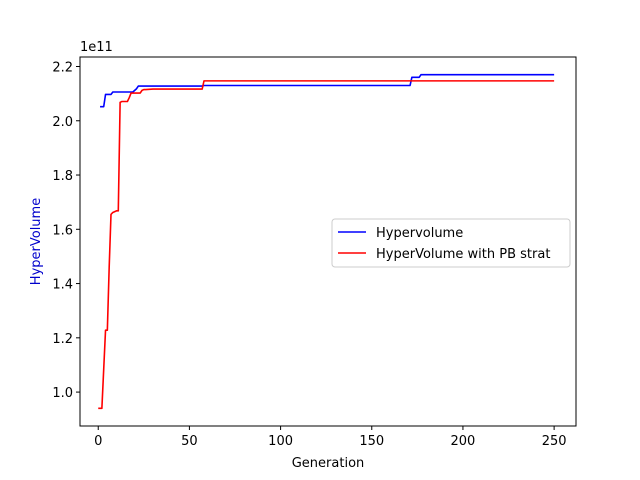 This screenshot has width=640, height=480. I want to click on y-tick-label: 1.0, so click(62, 393).